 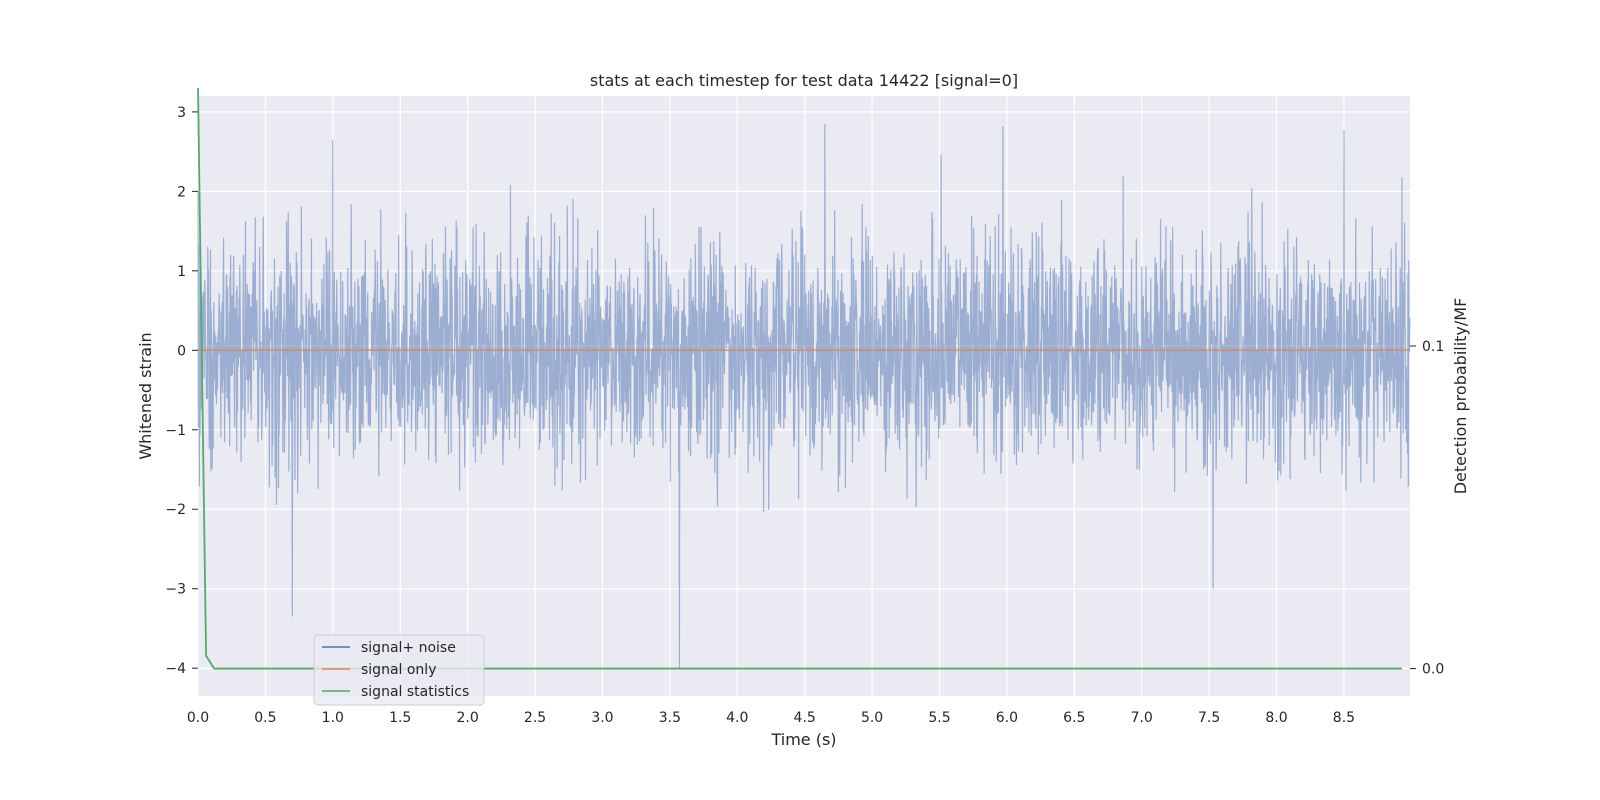 I want to click on x-tick-label: 1.0, so click(x=333, y=718).